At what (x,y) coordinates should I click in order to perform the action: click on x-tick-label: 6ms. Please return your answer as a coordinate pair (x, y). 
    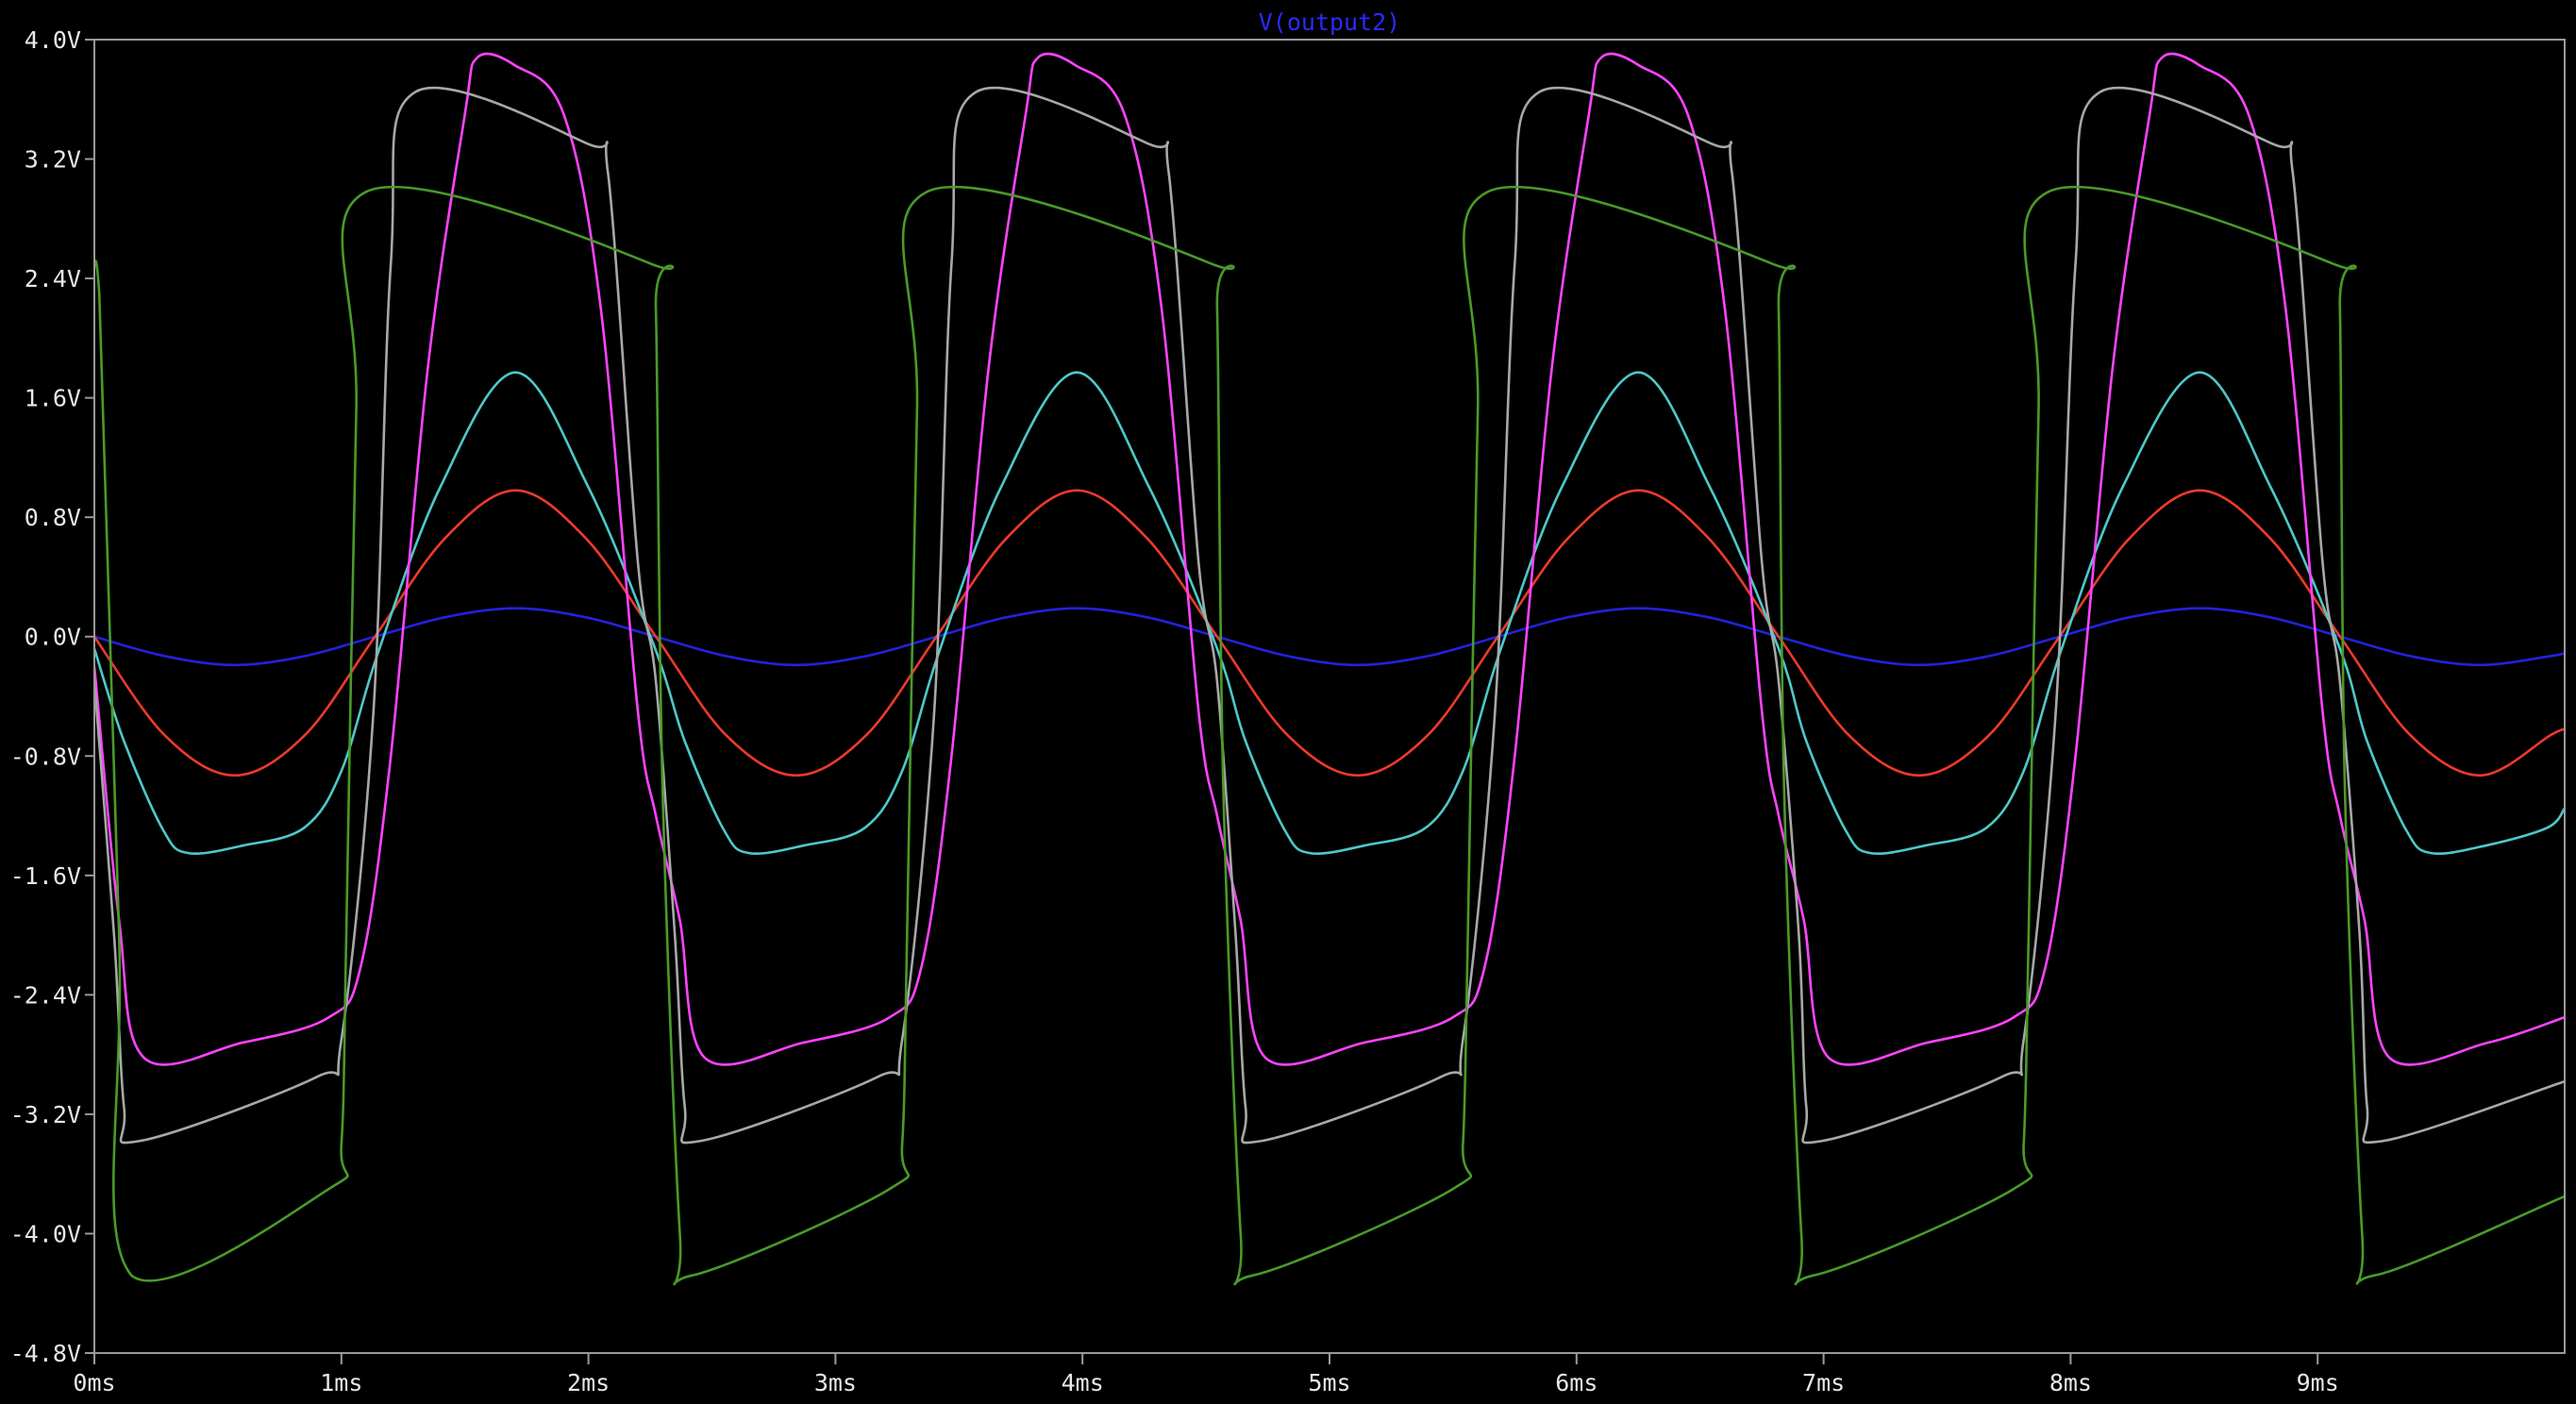
    Looking at the image, I should click on (1576, 1383).